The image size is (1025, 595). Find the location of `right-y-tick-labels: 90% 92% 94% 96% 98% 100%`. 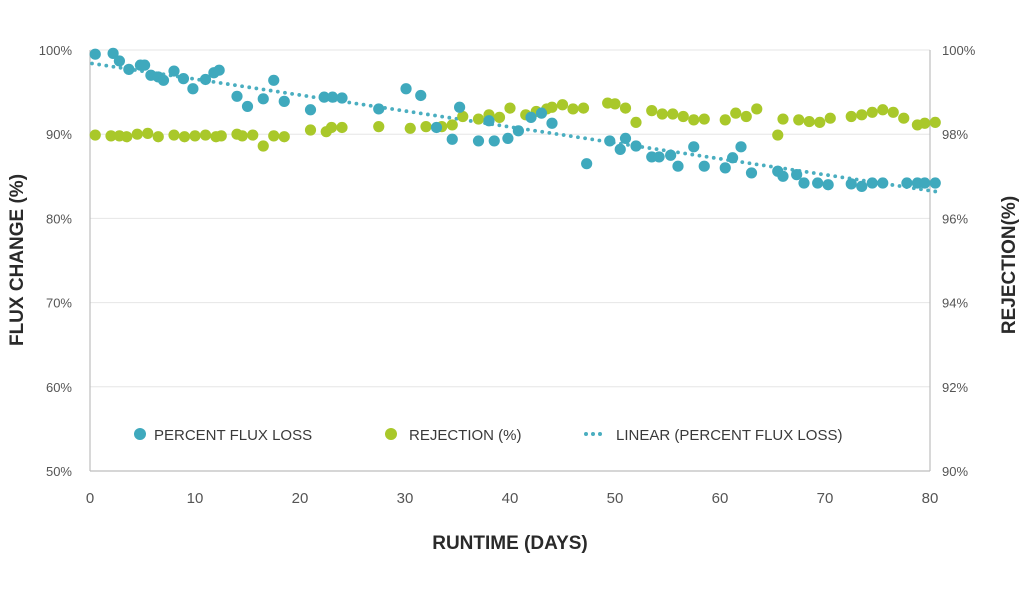

right-y-tick-labels: 90% 92% 94% 96% 98% 100% is located at coordinates (959, 261).